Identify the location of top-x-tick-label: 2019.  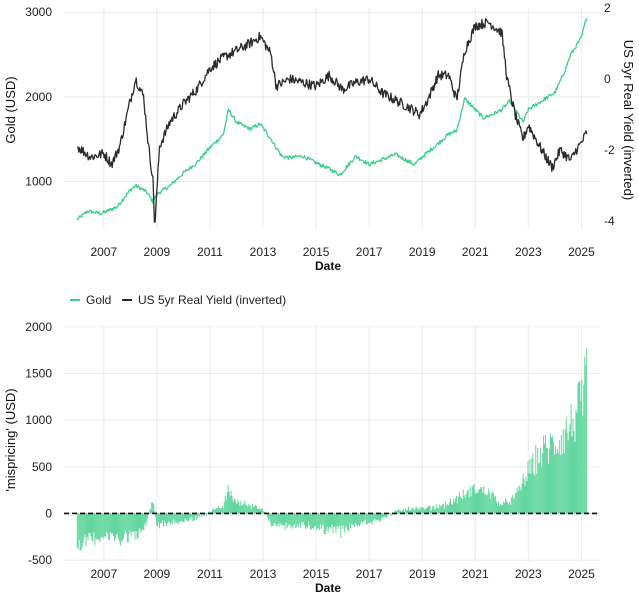
(422, 252).